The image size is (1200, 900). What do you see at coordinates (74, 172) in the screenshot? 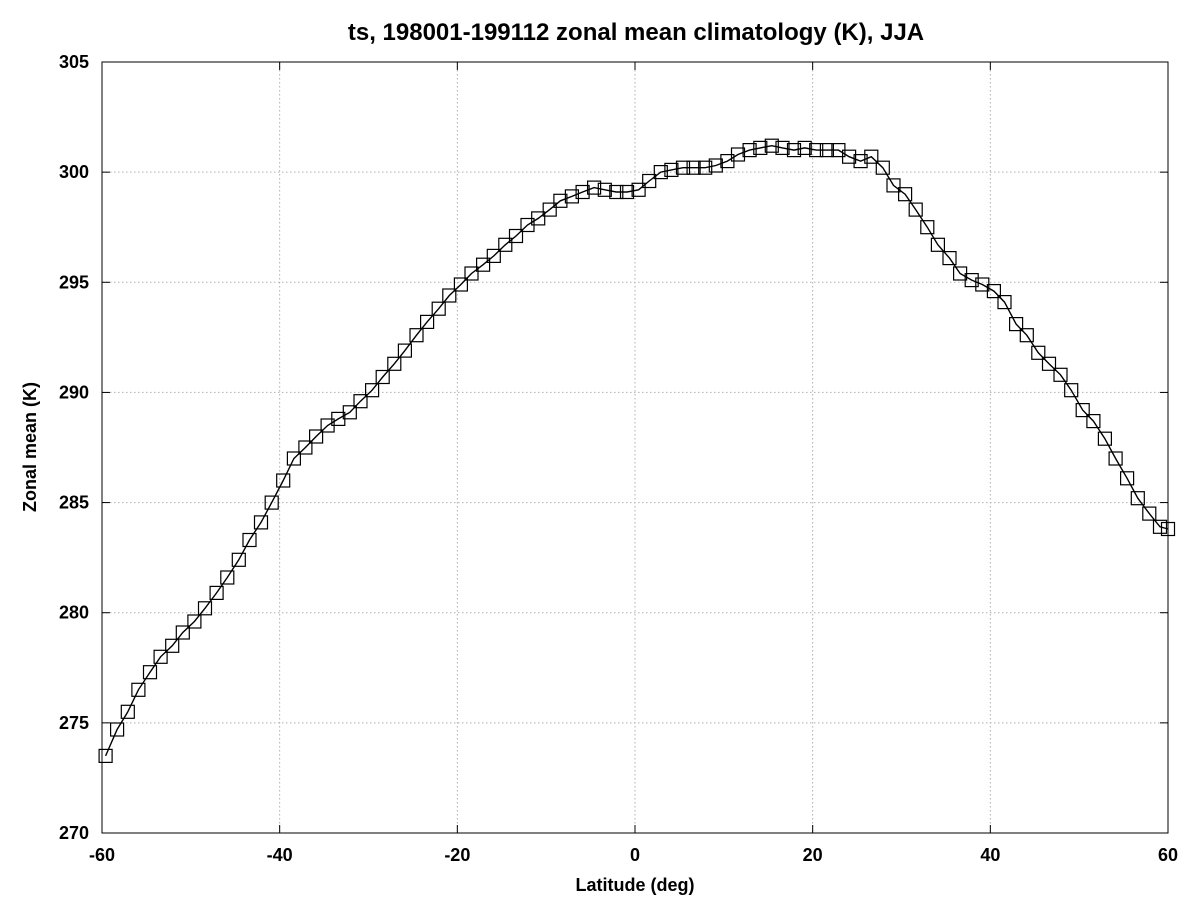
I see `y-tick-label: 300` at bounding box center [74, 172].